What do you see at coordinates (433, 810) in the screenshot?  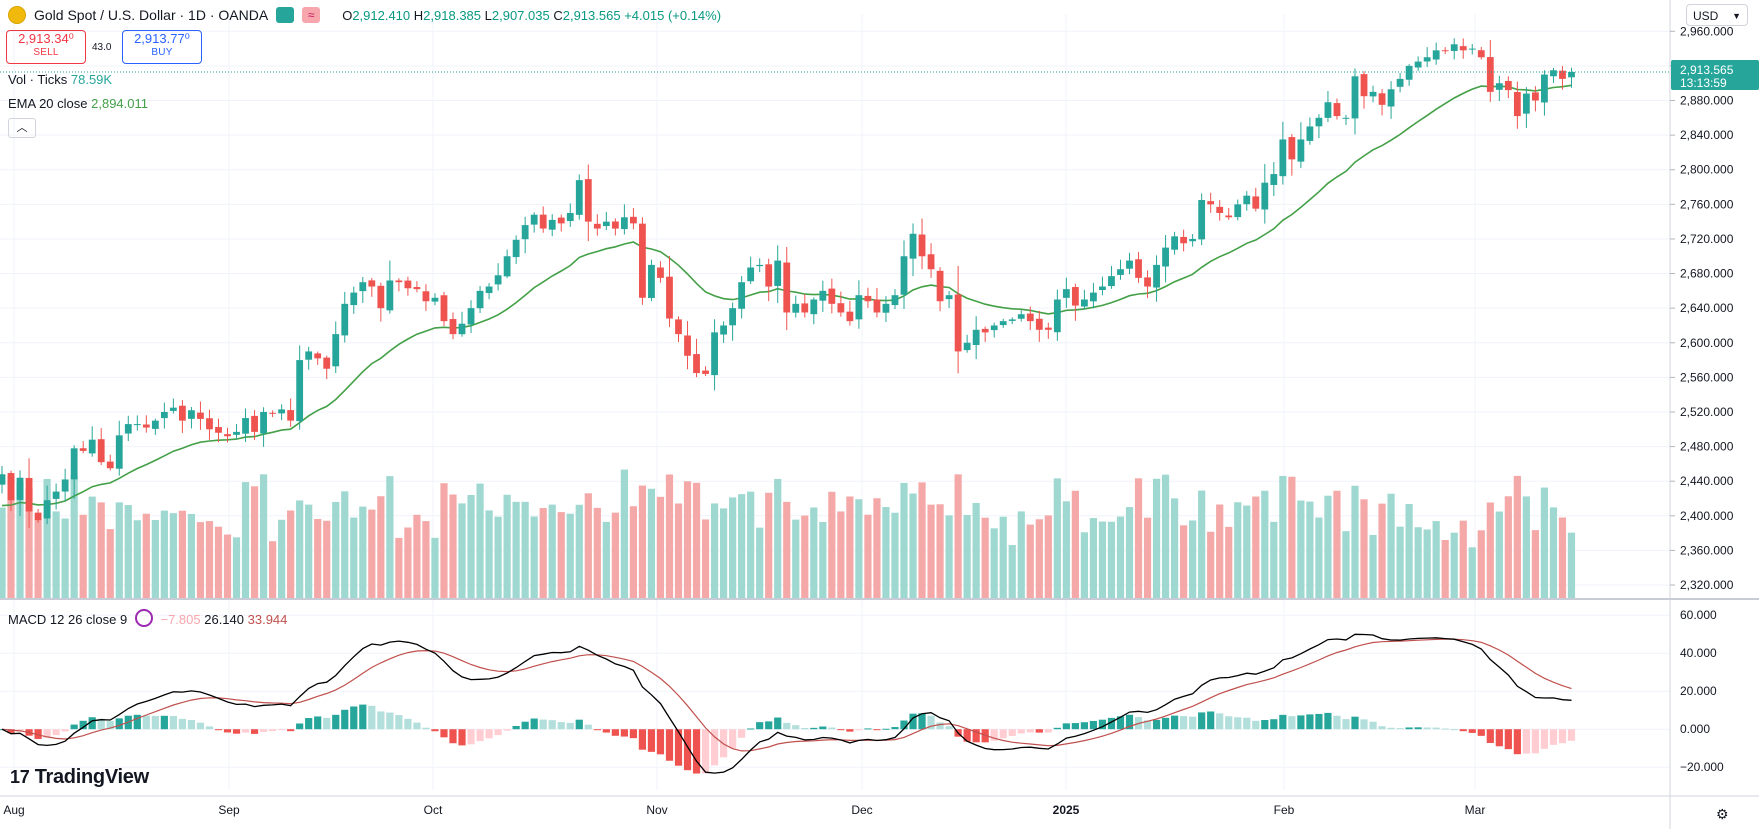 I see `time-tick-label: Oct` at bounding box center [433, 810].